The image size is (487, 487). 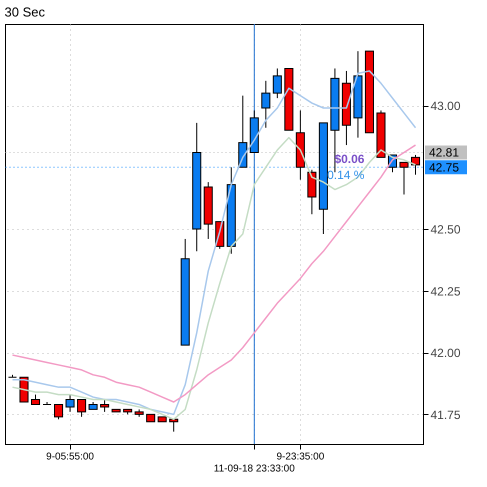 I want to click on y-tick-label: 42.25, so click(x=445, y=291).